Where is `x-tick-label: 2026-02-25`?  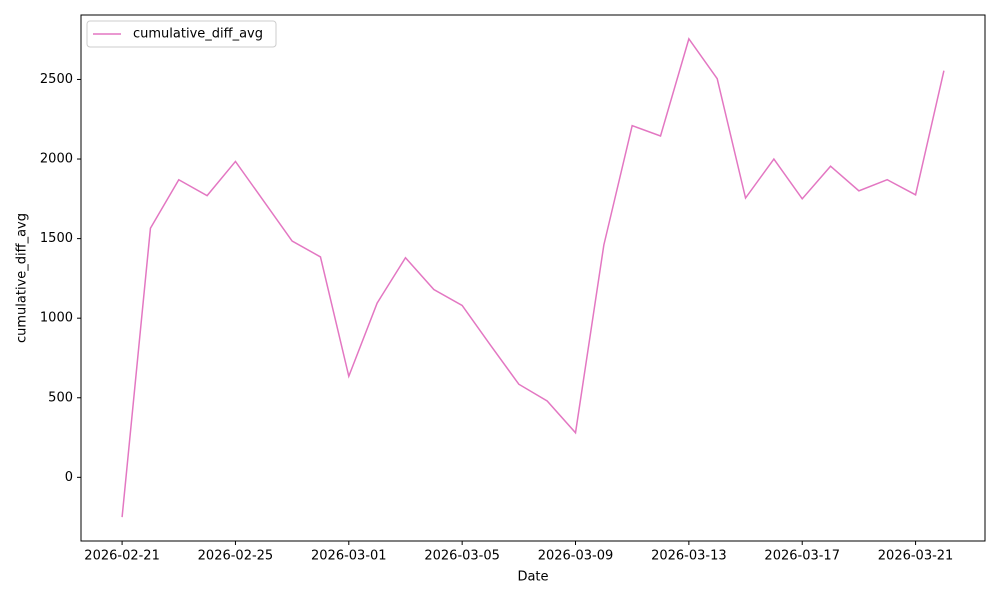
x-tick-label: 2026-02-25 is located at coordinates (236, 556).